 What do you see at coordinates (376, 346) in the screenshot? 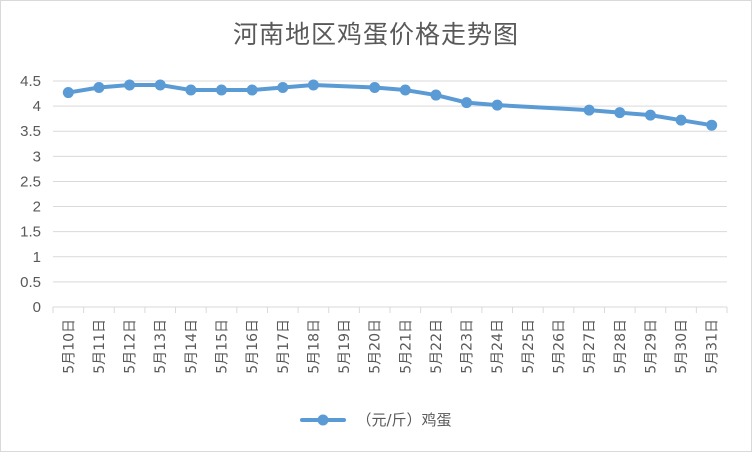
I see `x-tick-label: 5月20日` at bounding box center [376, 346].